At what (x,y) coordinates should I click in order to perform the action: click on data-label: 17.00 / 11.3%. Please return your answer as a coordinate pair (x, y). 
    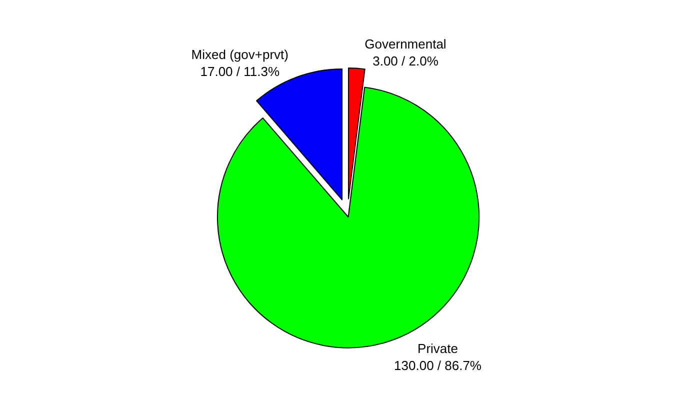
    Looking at the image, I should click on (240, 72).